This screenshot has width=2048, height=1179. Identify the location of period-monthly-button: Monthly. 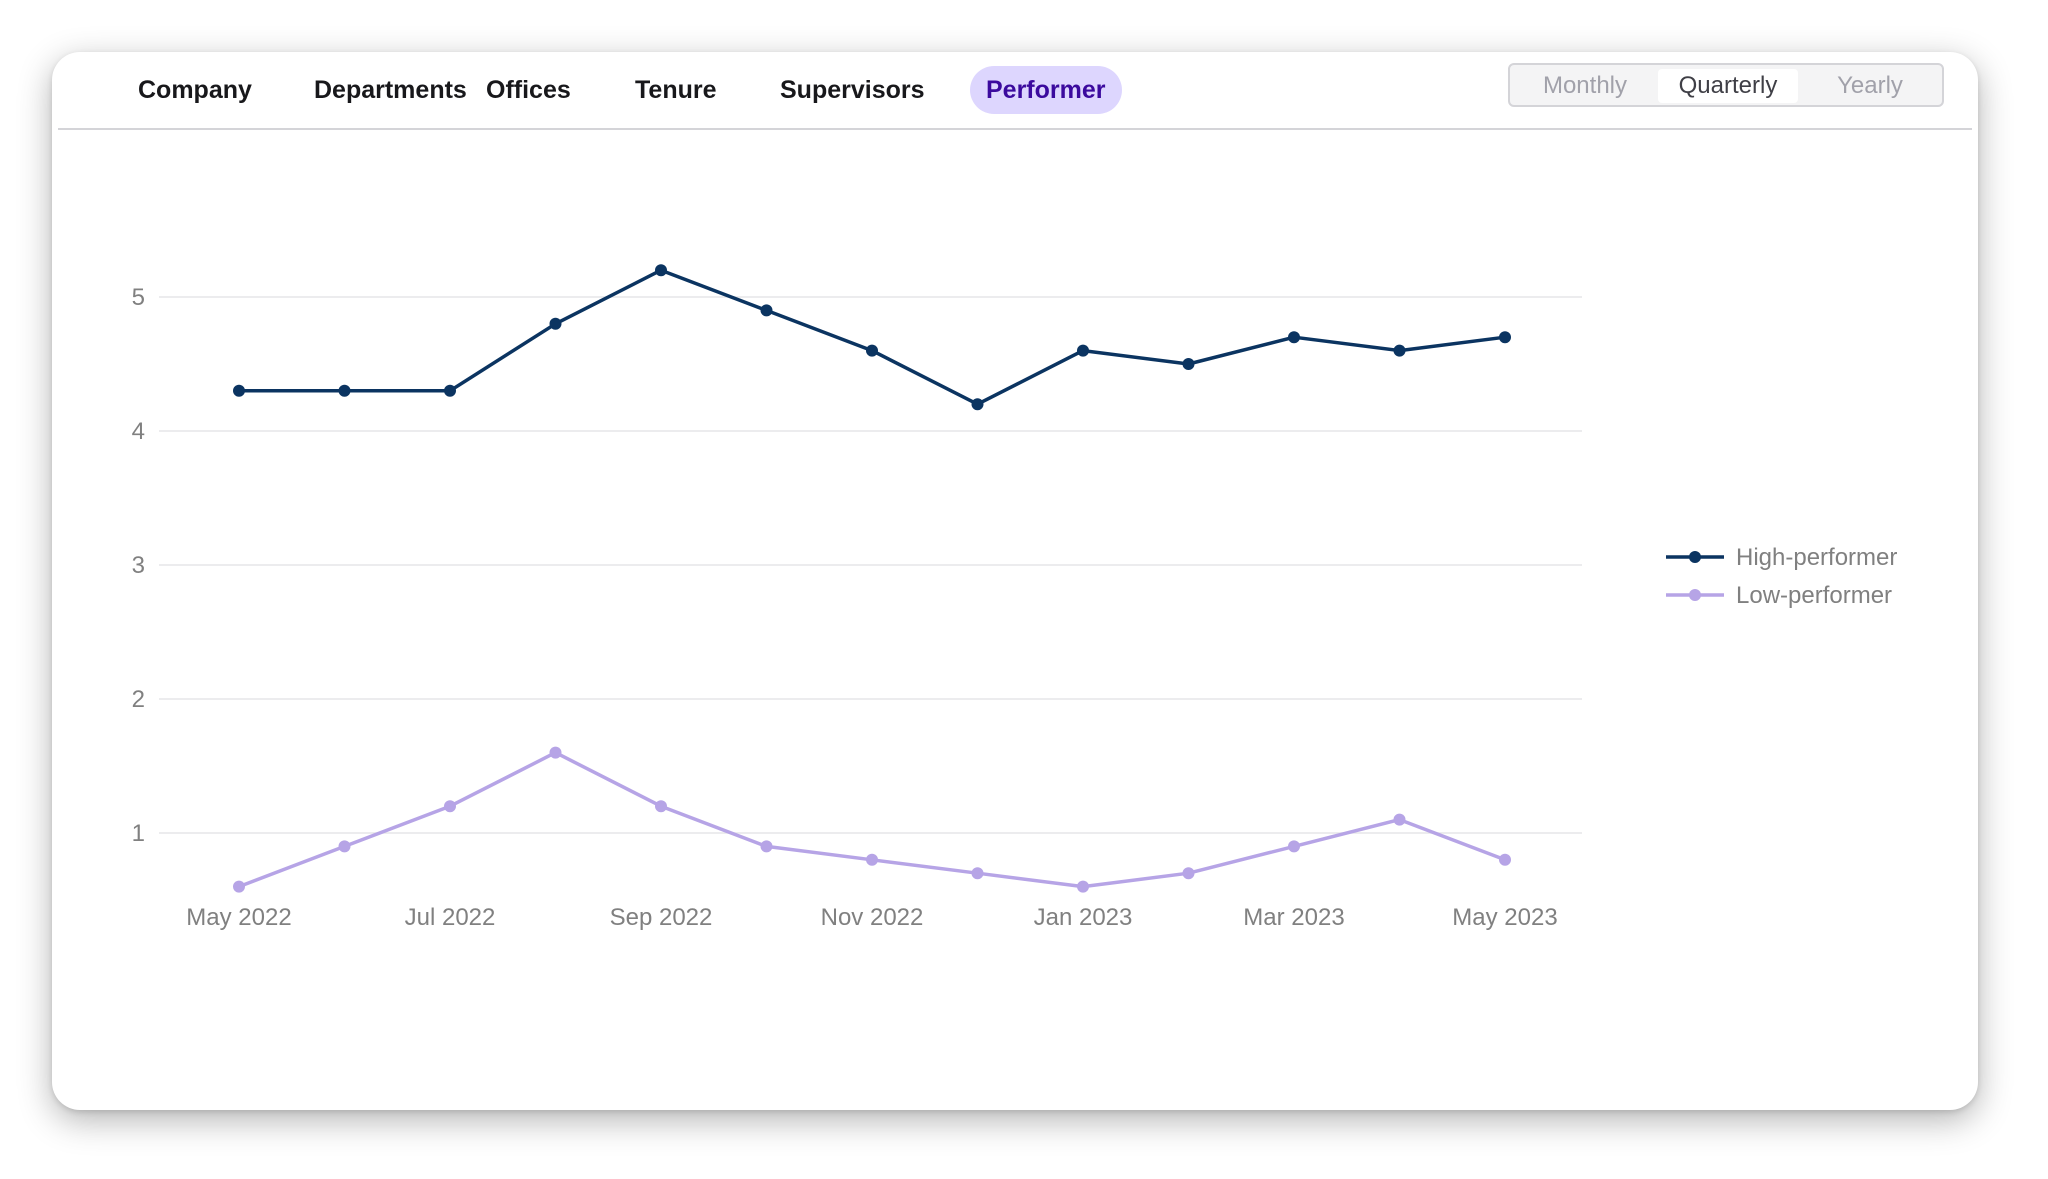
(1585, 85).